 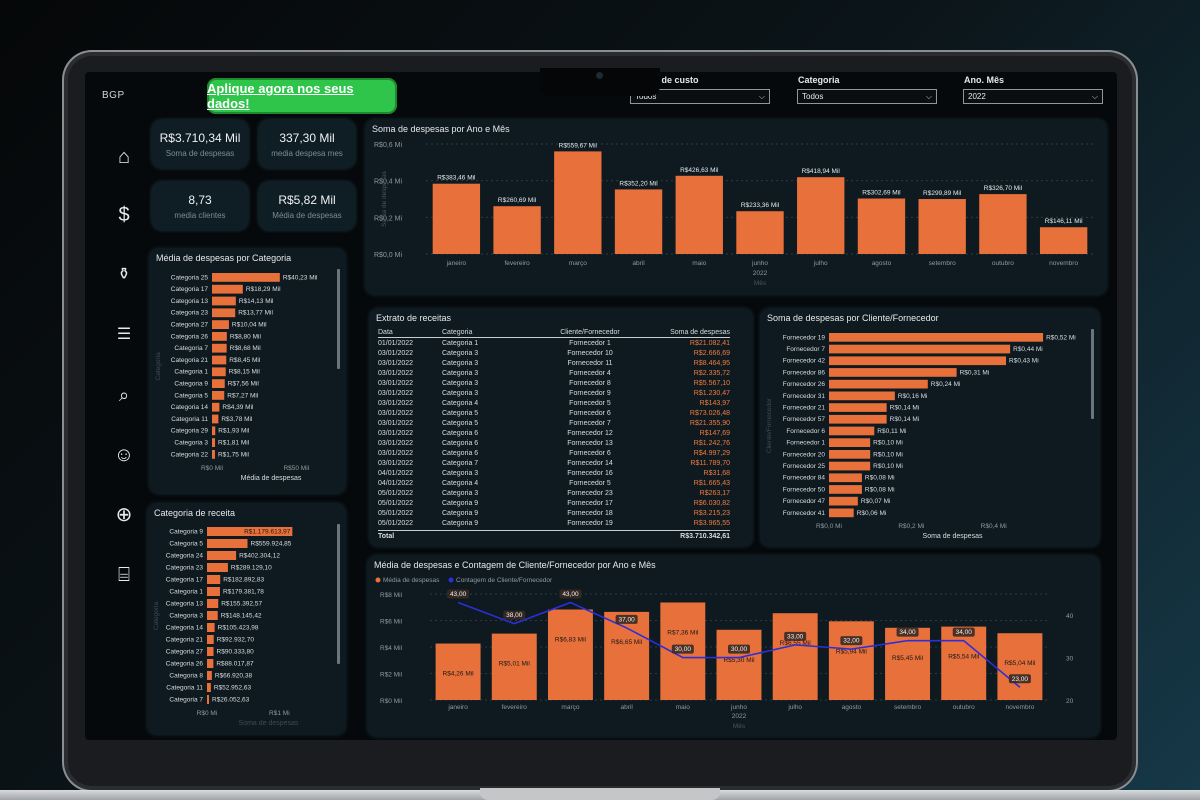 What do you see at coordinates (699, 263) in the screenshot?
I see `x-tick-label: maio` at bounding box center [699, 263].